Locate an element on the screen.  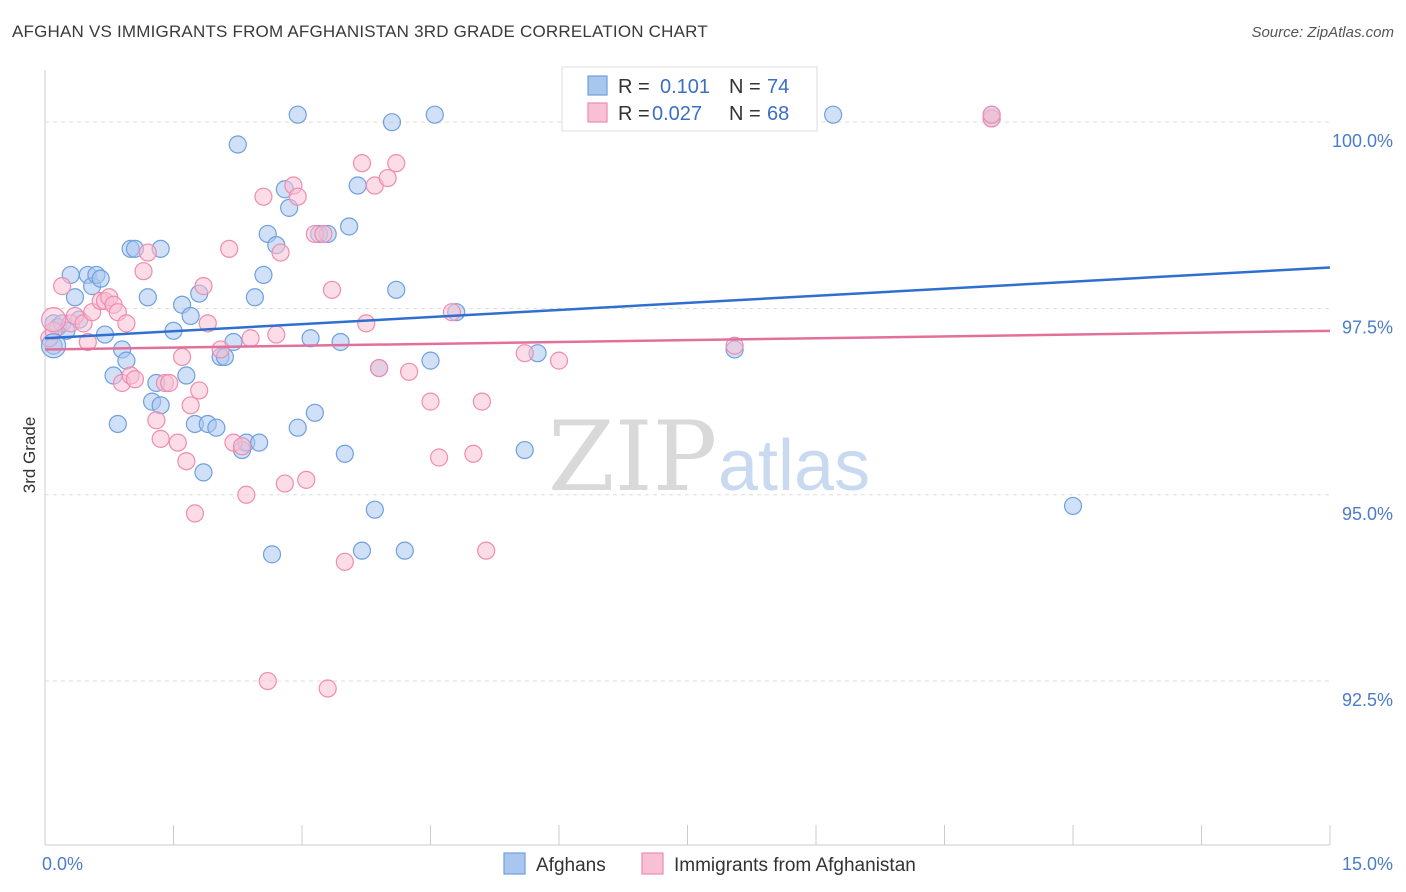
legend-n-value-1: 74 is located at coordinates (778, 87).